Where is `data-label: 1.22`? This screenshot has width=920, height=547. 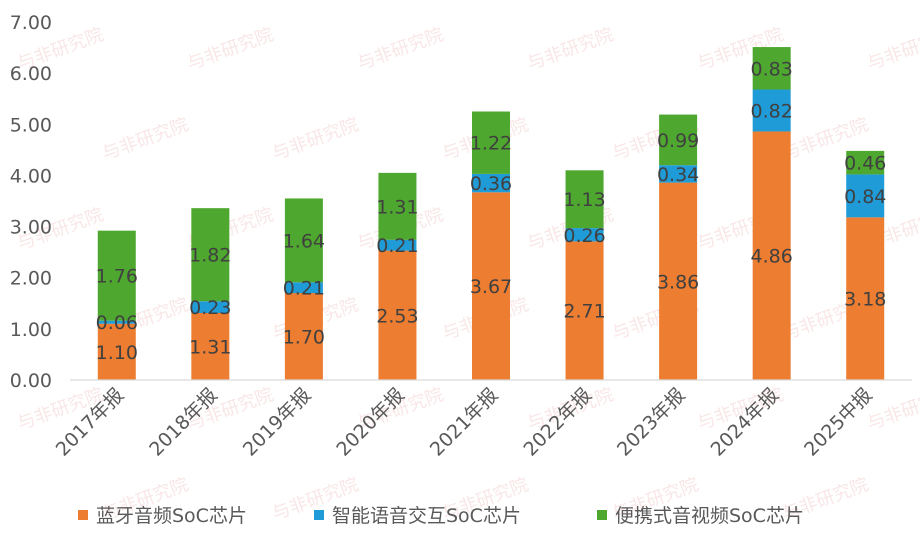
data-label: 1.22 is located at coordinates (491, 144).